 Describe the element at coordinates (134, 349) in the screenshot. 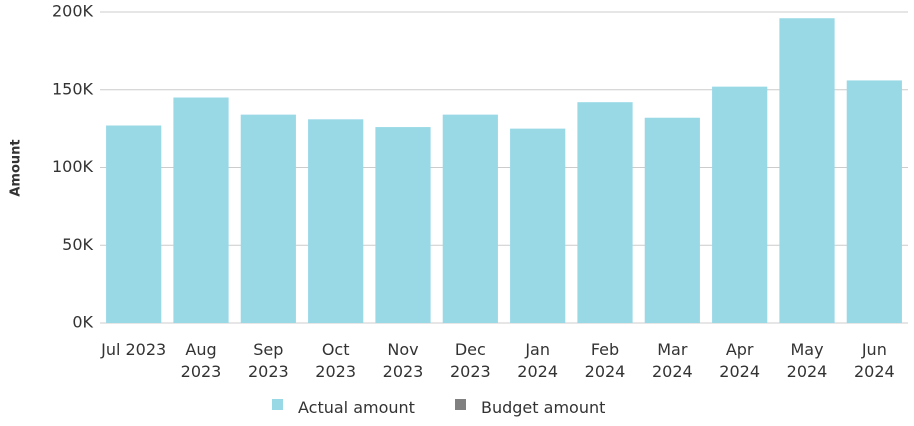

I see `x-tick-label: Jul 2023` at that location.